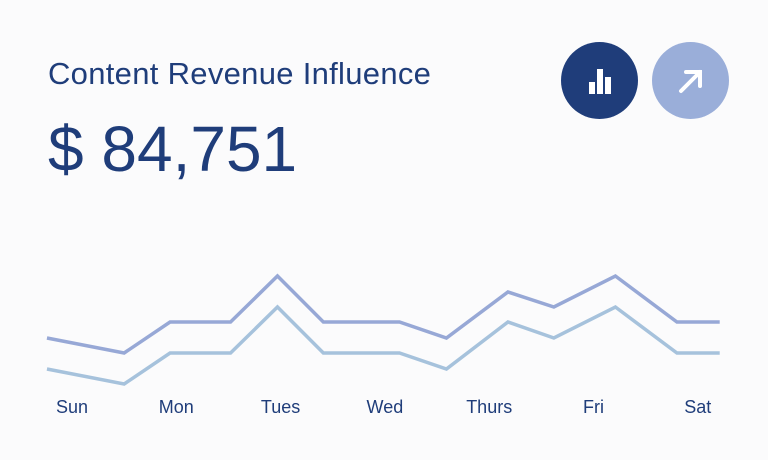 The image size is (768, 460). I want to click on x-tick-label: Tues, so click(280, 407).